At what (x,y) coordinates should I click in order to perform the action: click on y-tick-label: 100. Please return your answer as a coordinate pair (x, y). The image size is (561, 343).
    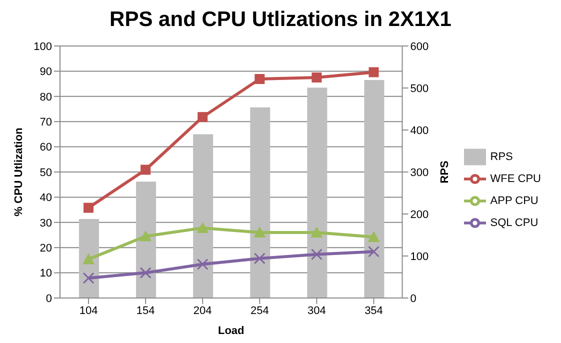
    Looking at the image, I should click on (43, 46).